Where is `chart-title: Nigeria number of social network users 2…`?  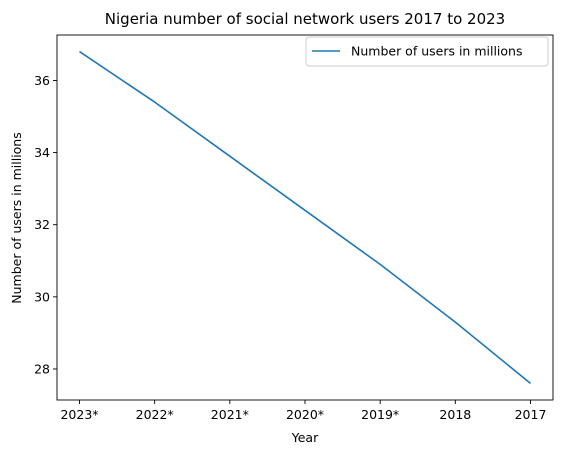 chart-title: Nigeria number of social network users 2… is located at coordinates (305, 19).